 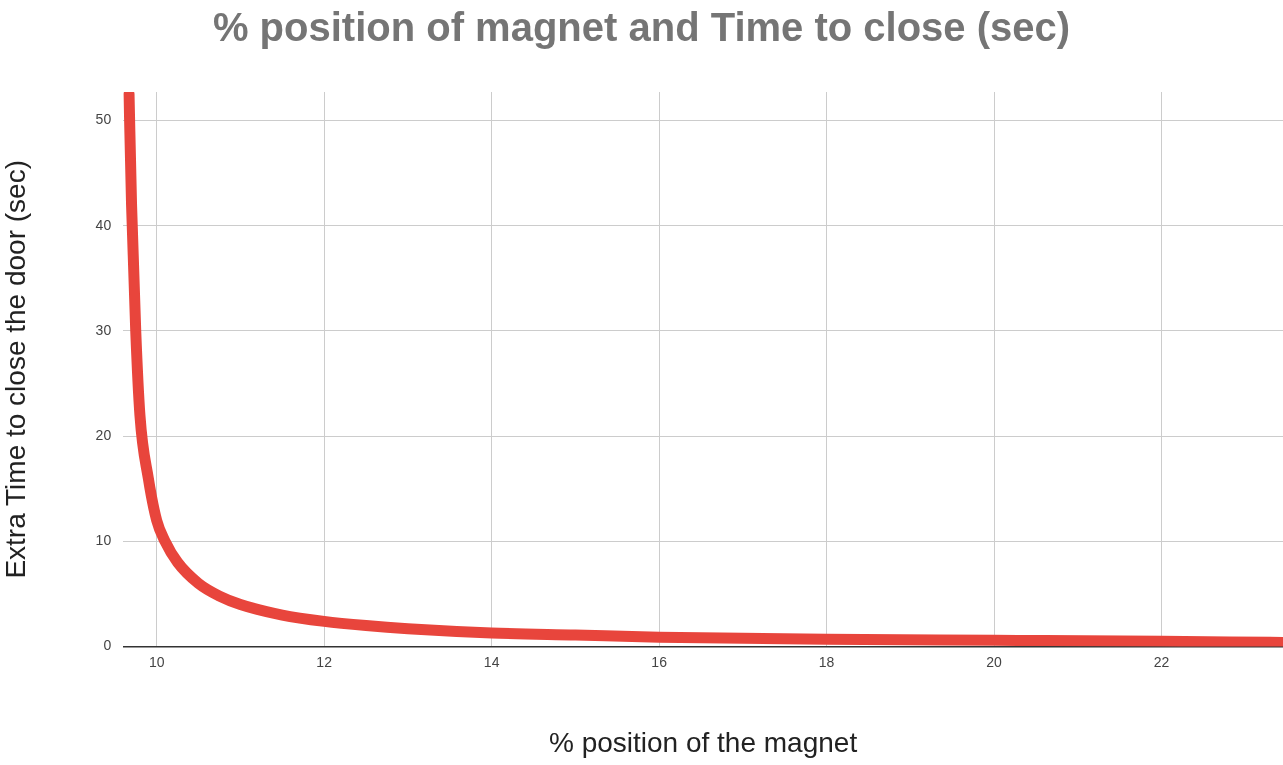 I want to click on x-tick-label: 22, so click(x=1161, y=661).